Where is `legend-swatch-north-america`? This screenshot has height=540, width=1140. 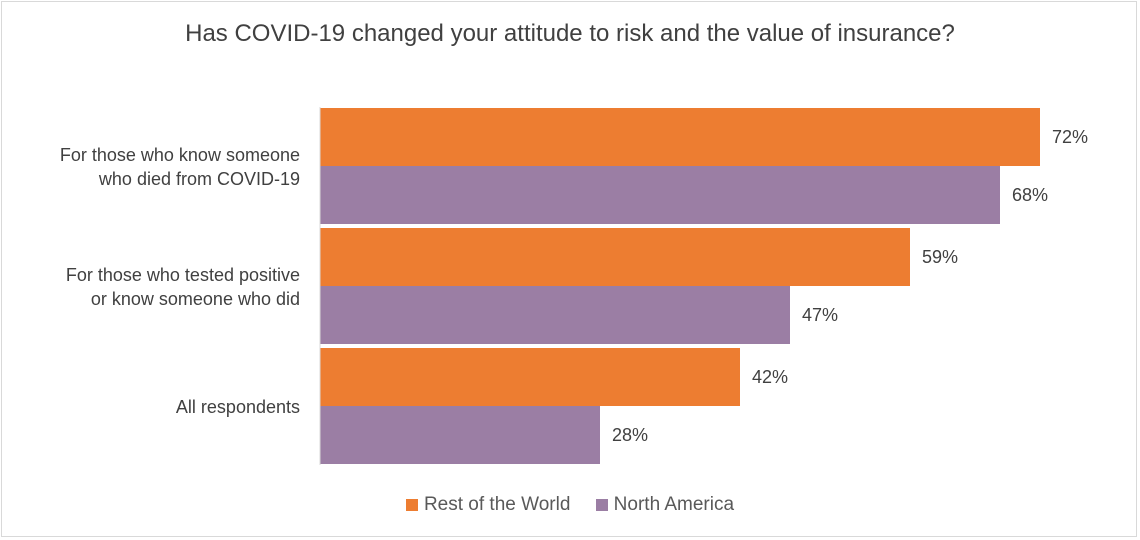
legend-swatch-north-america is located at coordinates (601, 505).